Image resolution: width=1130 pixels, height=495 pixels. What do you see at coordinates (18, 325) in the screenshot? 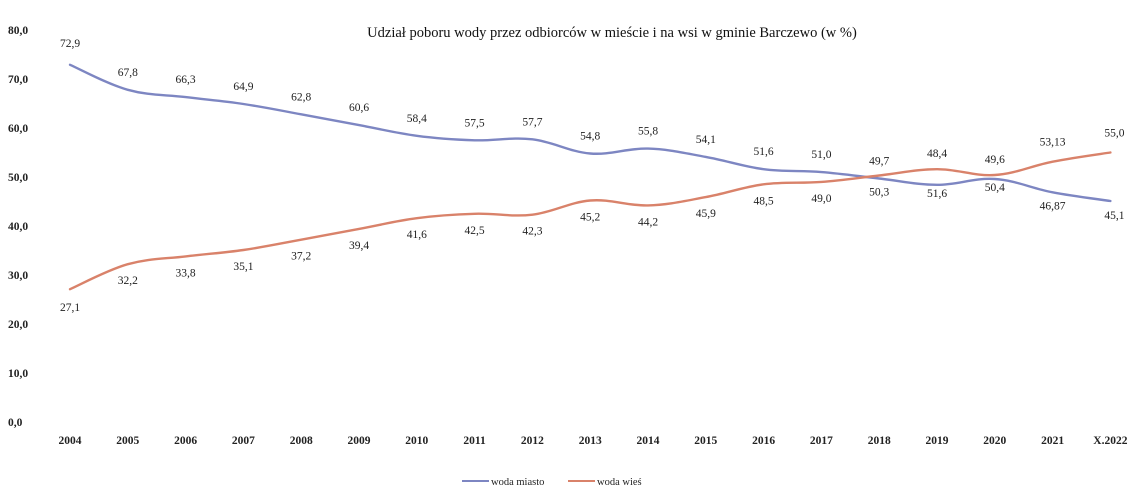
I see `y-tick-label: 20,0` at bounding box center [18, 325].